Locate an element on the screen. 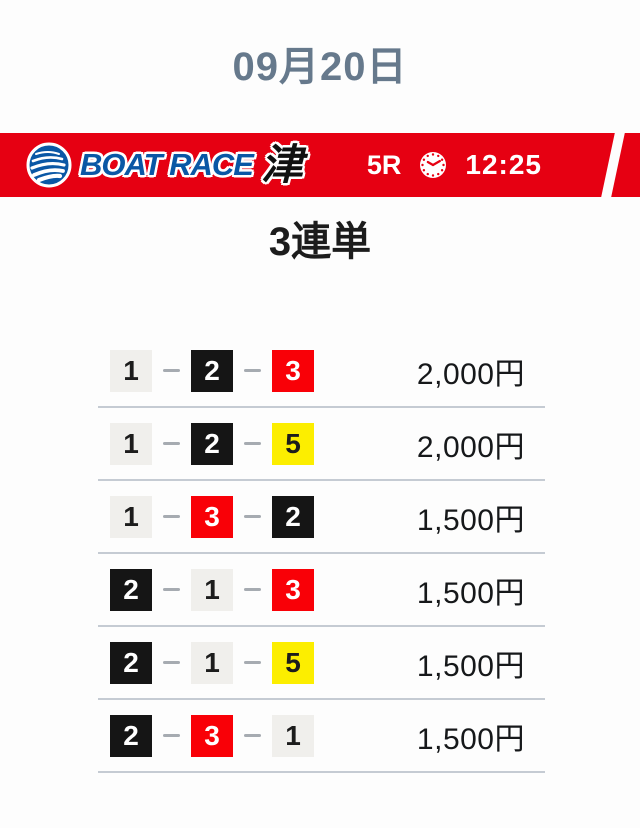 The image size is (640, 828). boatrace-logo: BOAT RACE 津 is located at coordinates (151, 165).